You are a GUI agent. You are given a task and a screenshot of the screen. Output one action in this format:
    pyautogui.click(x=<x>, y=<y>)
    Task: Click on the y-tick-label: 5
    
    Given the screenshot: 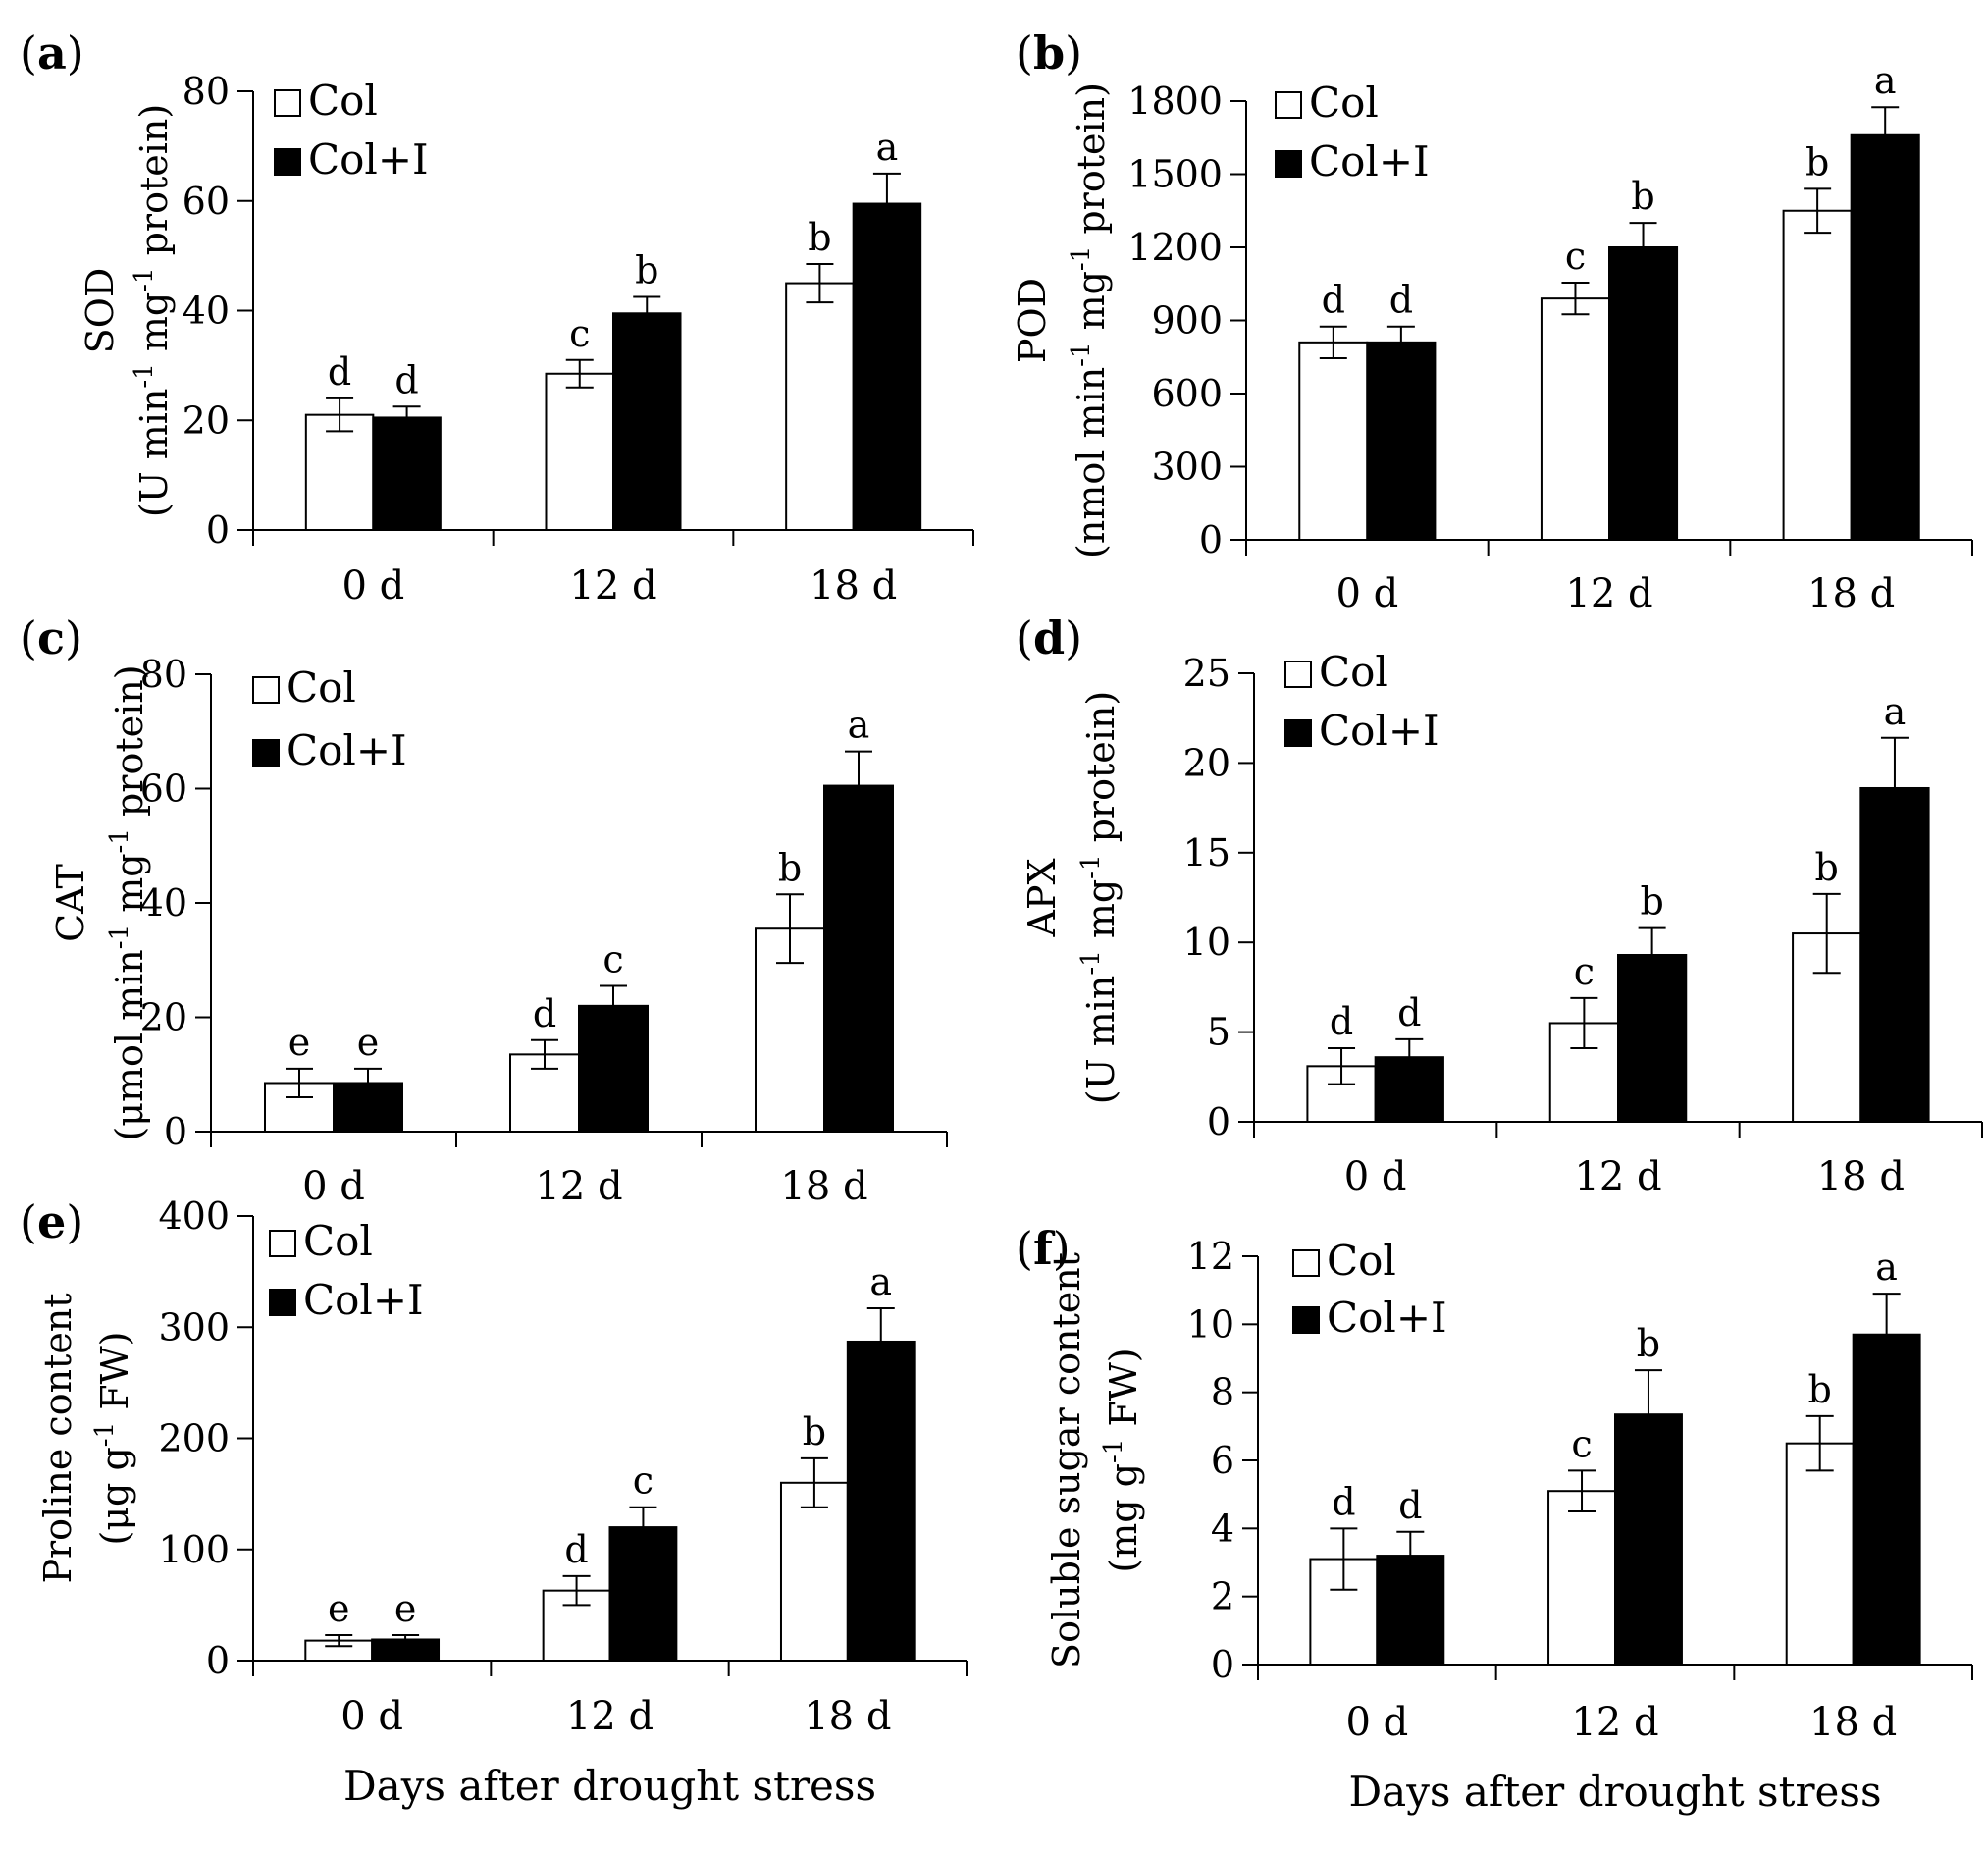 What is the action you would take?
    pyautogui.click(x=1218, y=1033)
    